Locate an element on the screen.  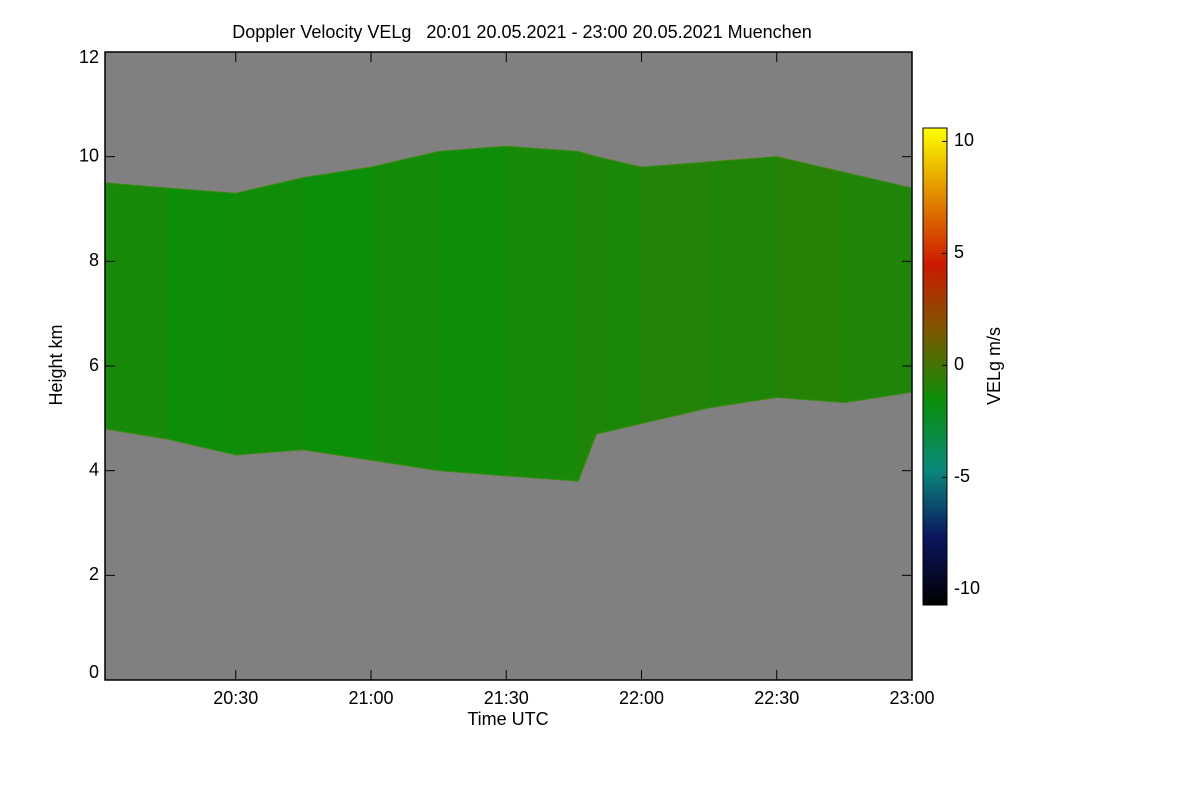
colorbar-tick-label: 10 is located at coordinates (964, 140).